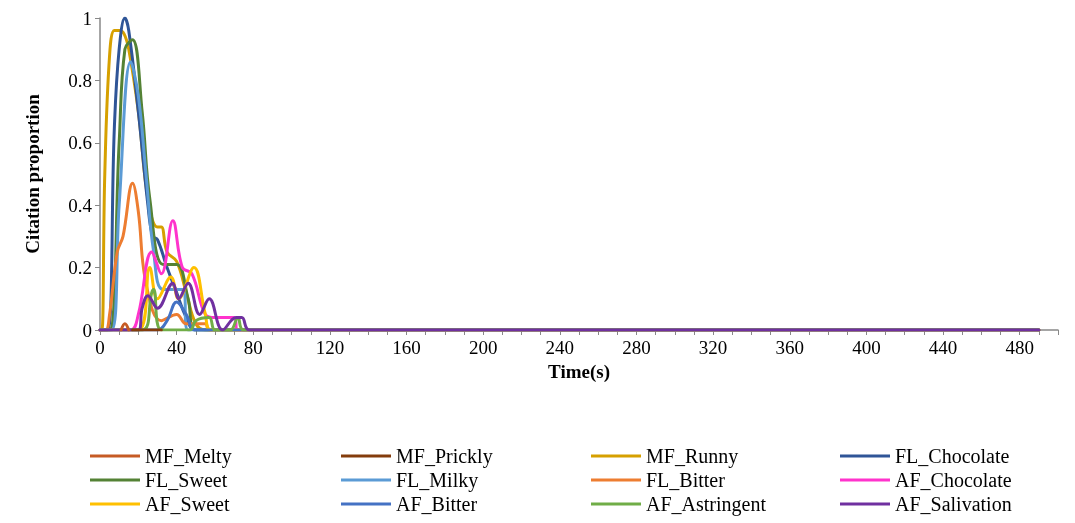 Image resolution: width=1075 pixels, height=523 pixels. What do you see at coordinates (253, 347) in the screenshot?
I see `x-tick-label: 80` at bounding box center [253, 347].